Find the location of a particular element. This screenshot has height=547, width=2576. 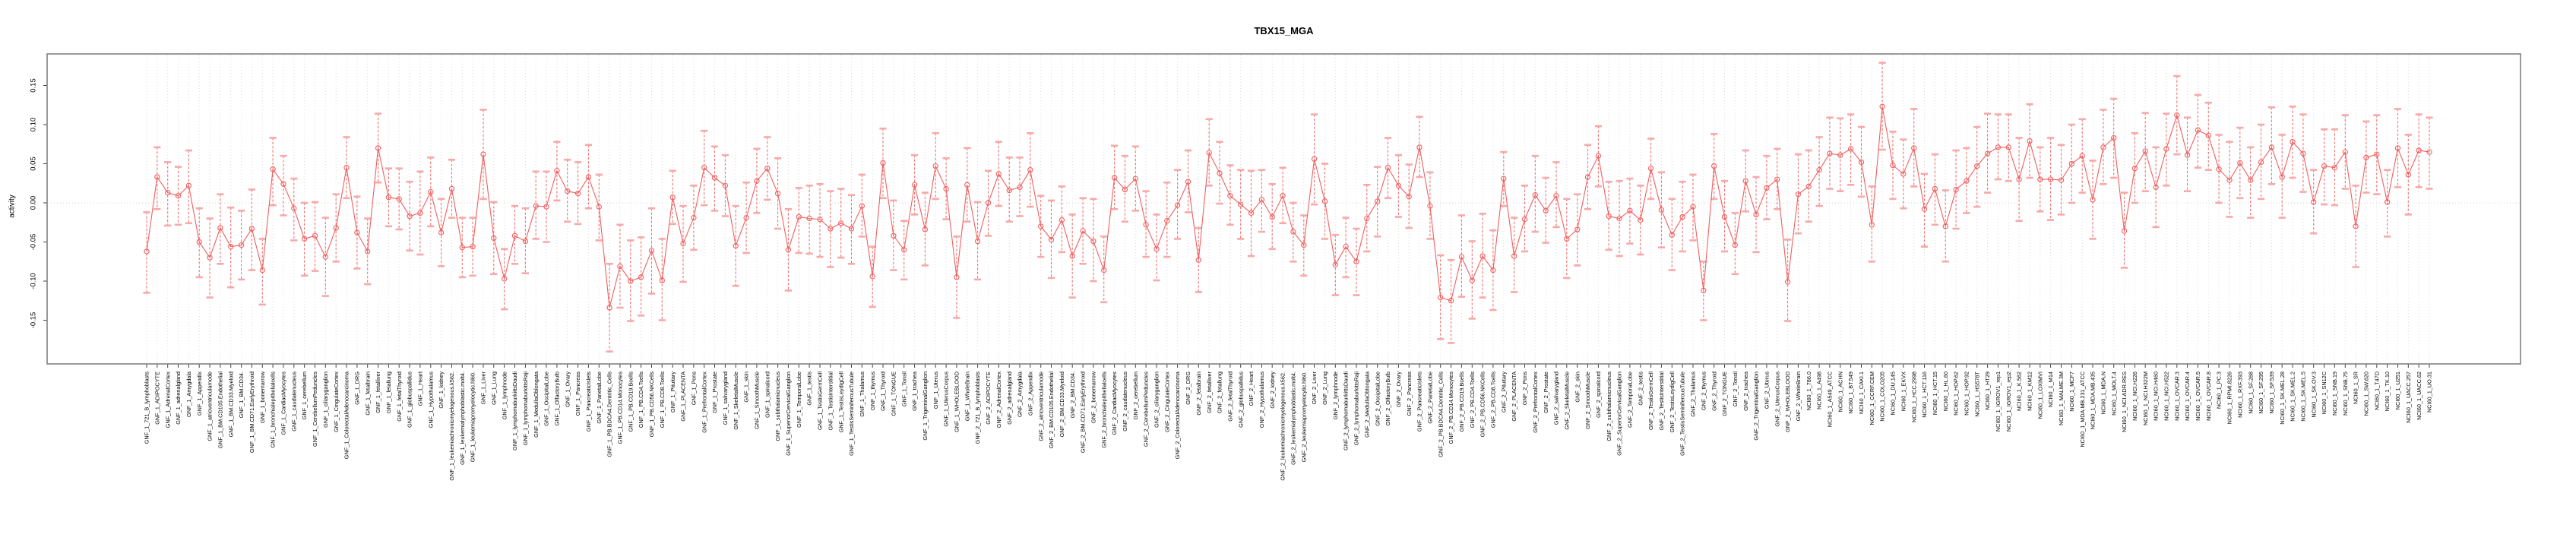

x-tick-label: GNF_2_Amygdala is located at coordinates (1021, 394).